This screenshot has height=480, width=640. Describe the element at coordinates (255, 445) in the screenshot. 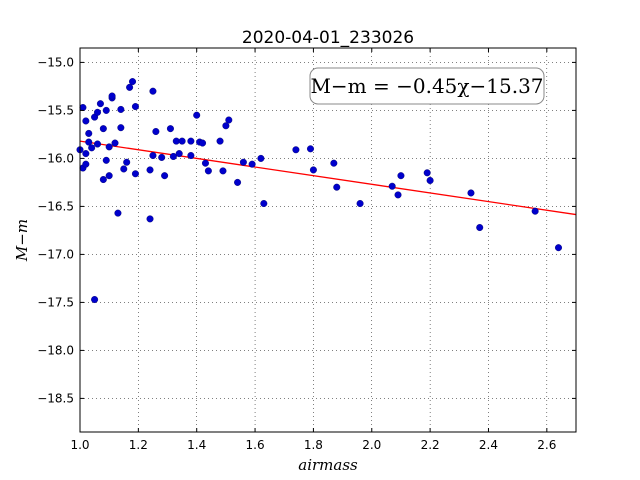

I see `x-tick-label: 1.6` at that location.